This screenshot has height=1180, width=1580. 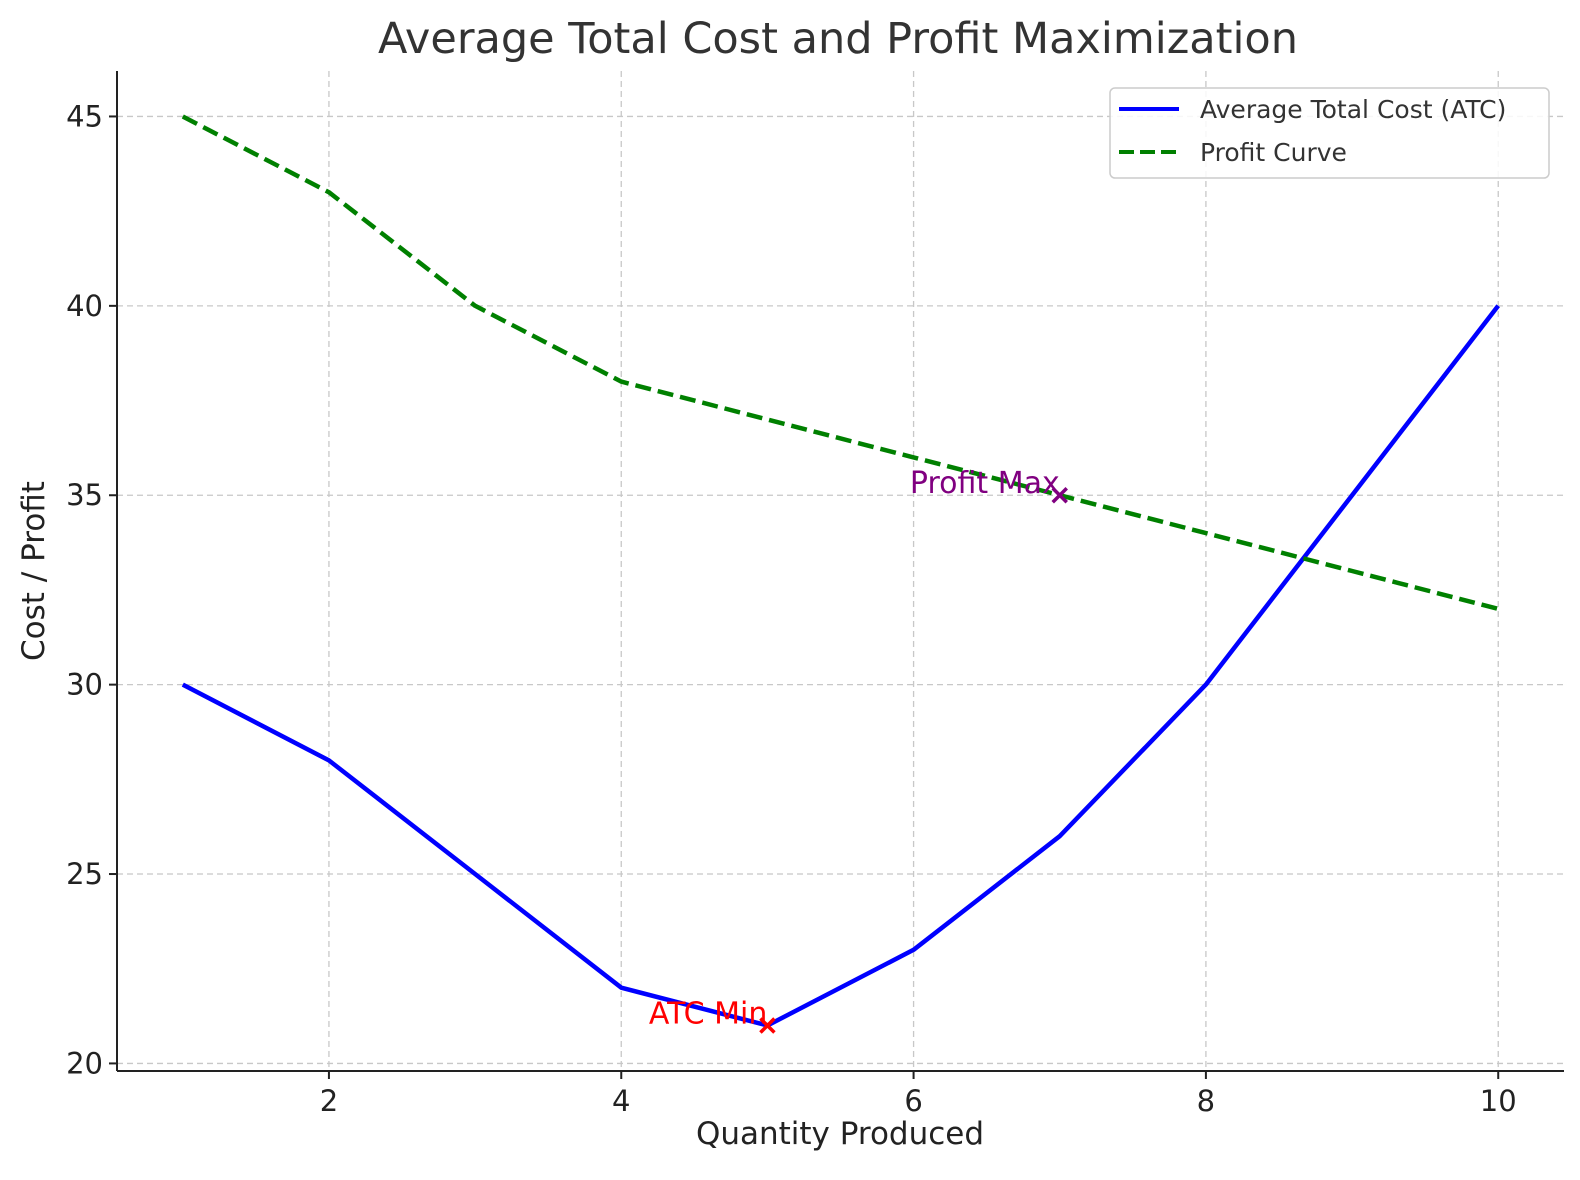 What do you see at coordinates (84, 685) in the screenshot?
I see `y-tick-label: 30` at bounding box center [84, 685].